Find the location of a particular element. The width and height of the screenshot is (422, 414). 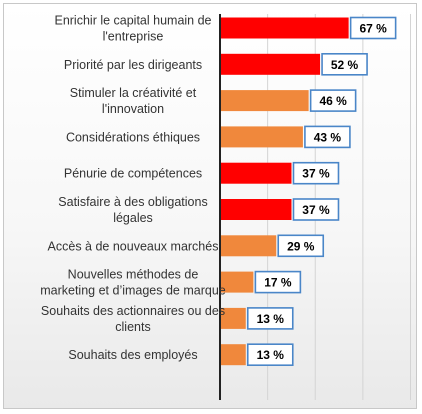

category-label: Satisfaire à des obligations légales is located at coordinates (132, 210).